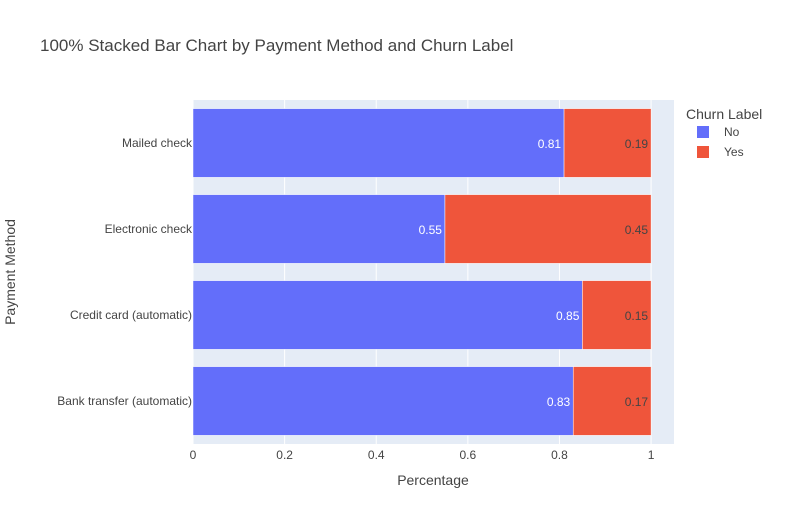 This screenshot has height=525, width=785. I want to click on bar-value-label: 0.83, so click(559, 402).